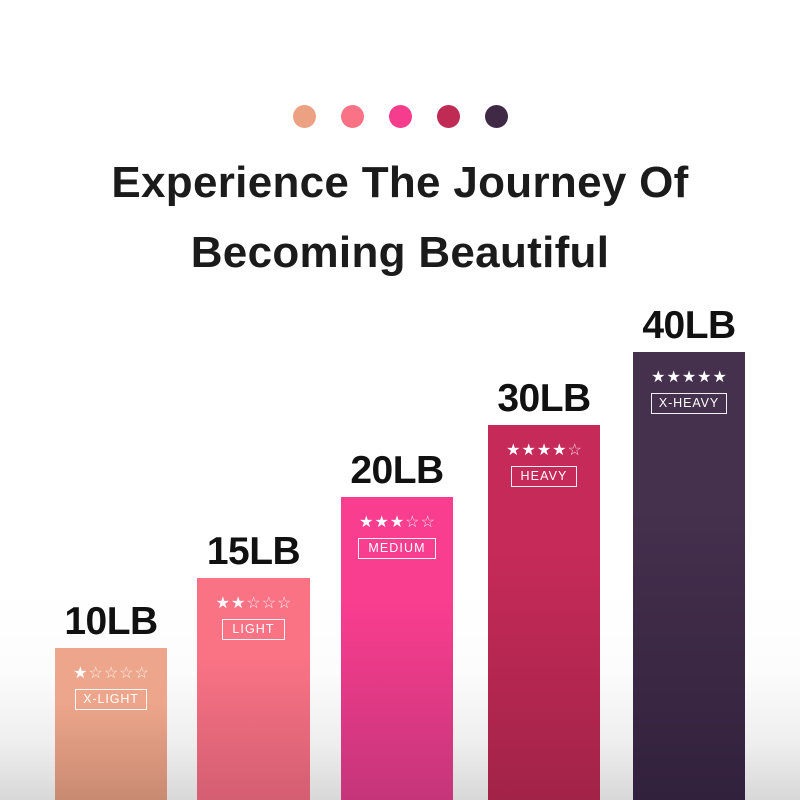 The image size is (800, 800). What do you see at coordinates (689, 576) in the screenshot?
I see `bar-40lb: ★ ★ ★ ★ ★ X-HEAVY` at bounding box center [689, 576].